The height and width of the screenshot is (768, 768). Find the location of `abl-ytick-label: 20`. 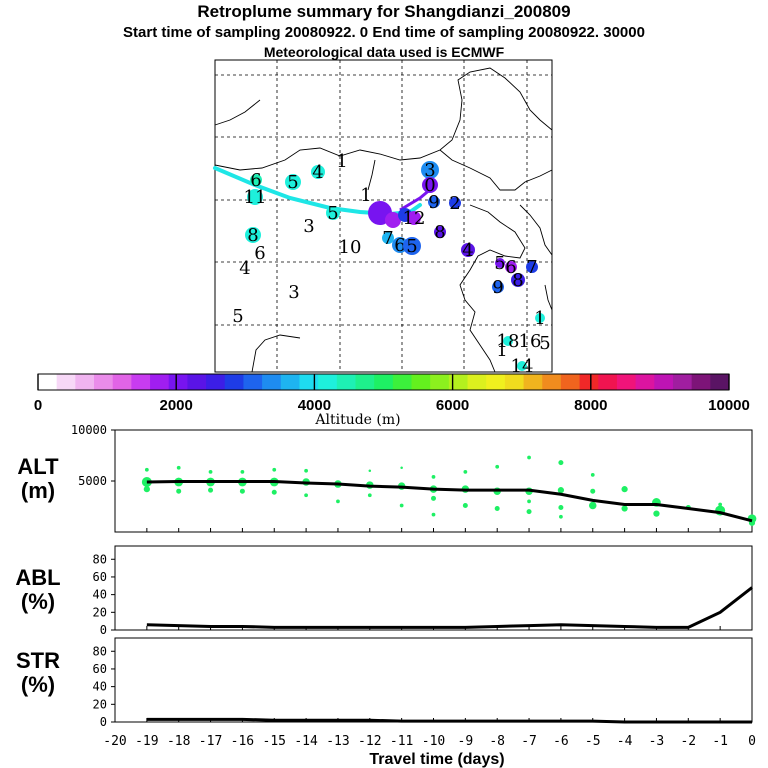

abl-ytick-label: 20 is located at coordinates (100, 612).